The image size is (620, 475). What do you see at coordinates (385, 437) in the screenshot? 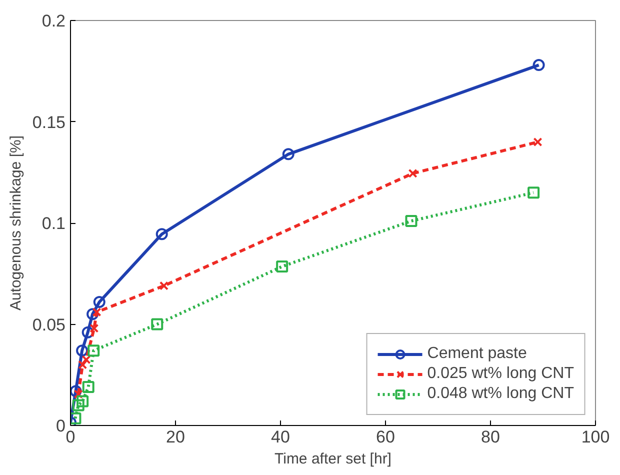
I see `x-tick-label: 60` at bounding box center [385, 437].